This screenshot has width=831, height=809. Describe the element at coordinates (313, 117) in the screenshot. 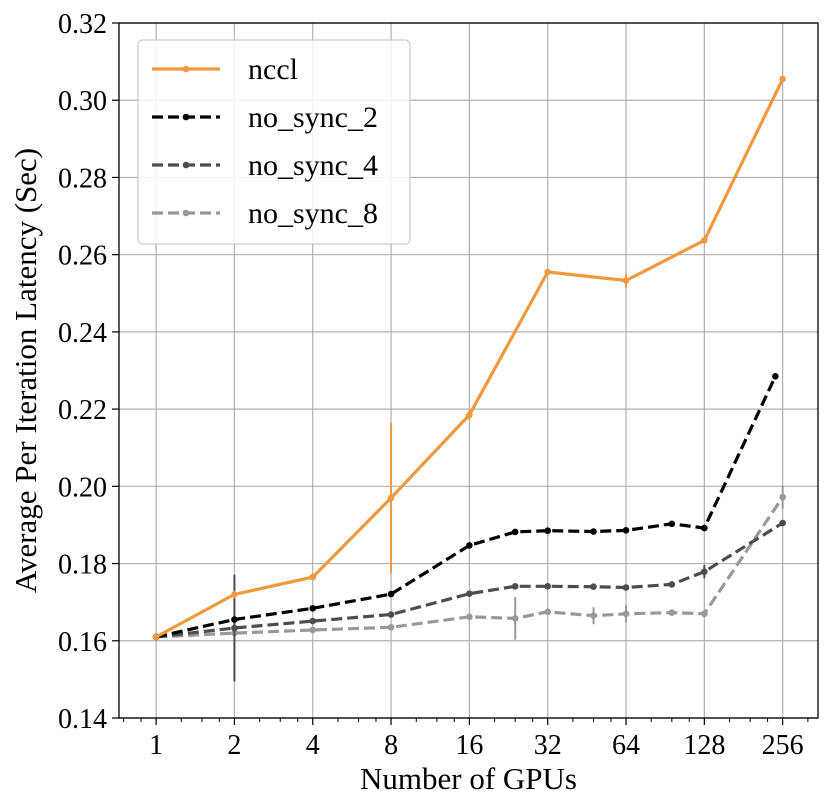

I see `legend-label-no_sync_2: no_sync_2` at that location.